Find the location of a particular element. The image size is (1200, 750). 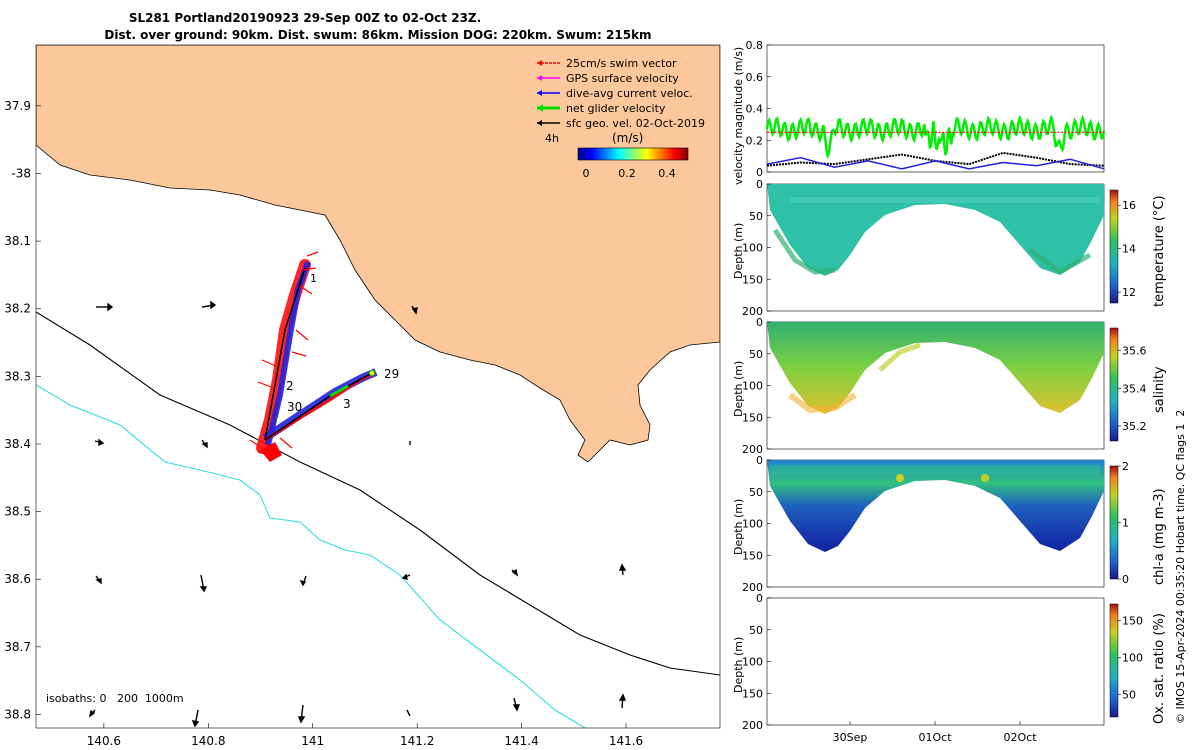

velocity-ytick-label: 0.8 is located at coordinates (755, 45).